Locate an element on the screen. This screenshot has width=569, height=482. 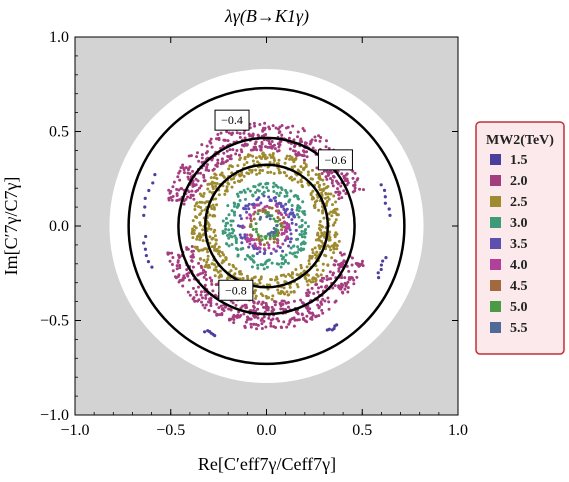
y-tick-label: 1.0 is located at coordinates (59, 37).